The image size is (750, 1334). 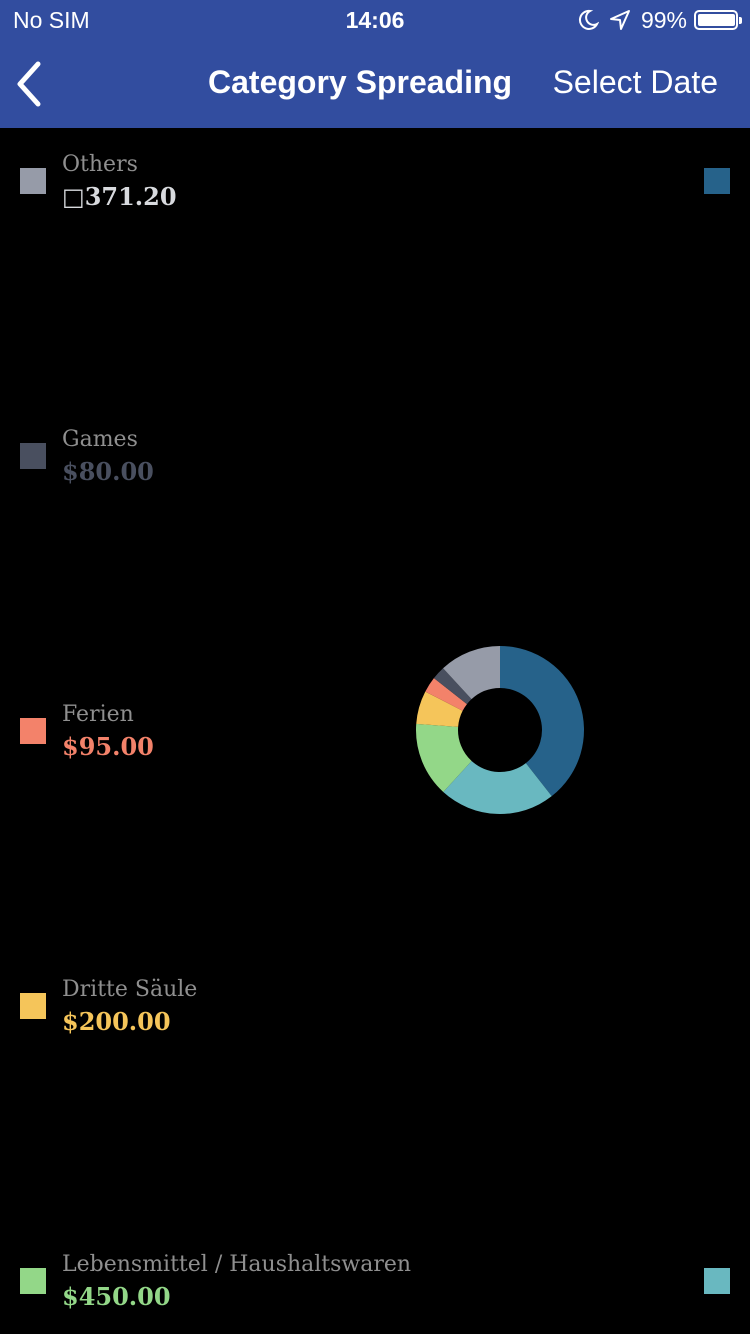 I want to click on dritte-saeule-swatch, so click(x=33, y=1006).